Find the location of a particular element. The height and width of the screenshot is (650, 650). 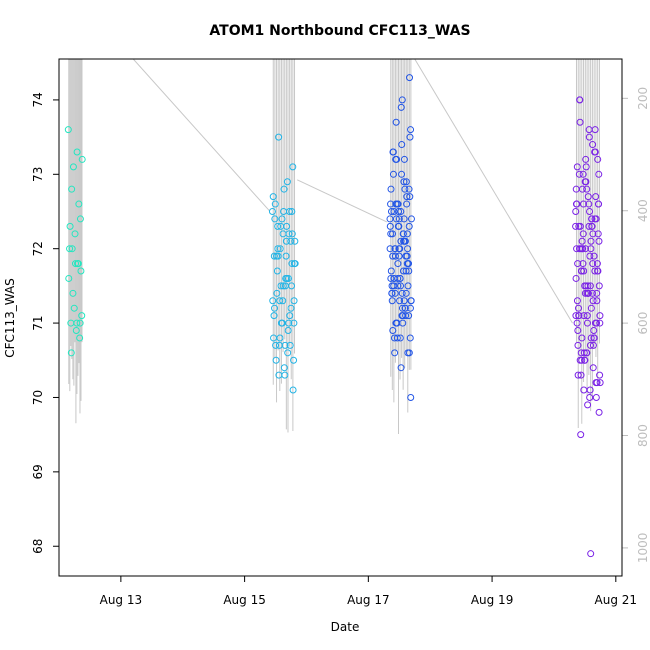

y2-tick-label: 600 is located at coordinates (643, 323).